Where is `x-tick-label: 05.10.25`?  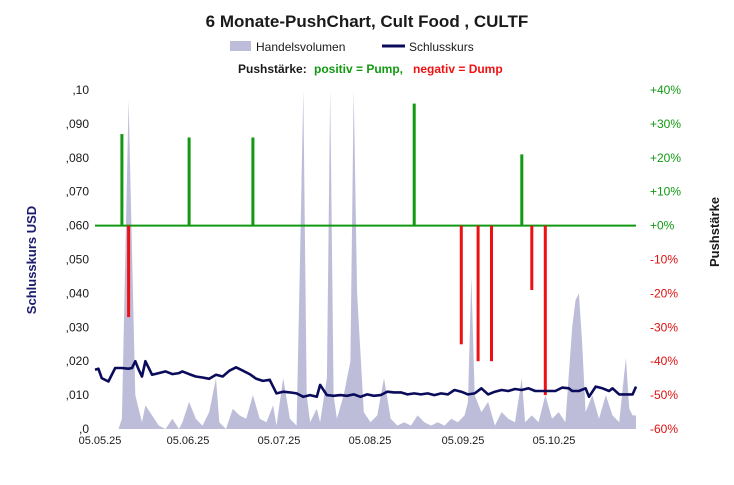 x-tick-label: 05.10.25 is located at coordinates (554, 441).